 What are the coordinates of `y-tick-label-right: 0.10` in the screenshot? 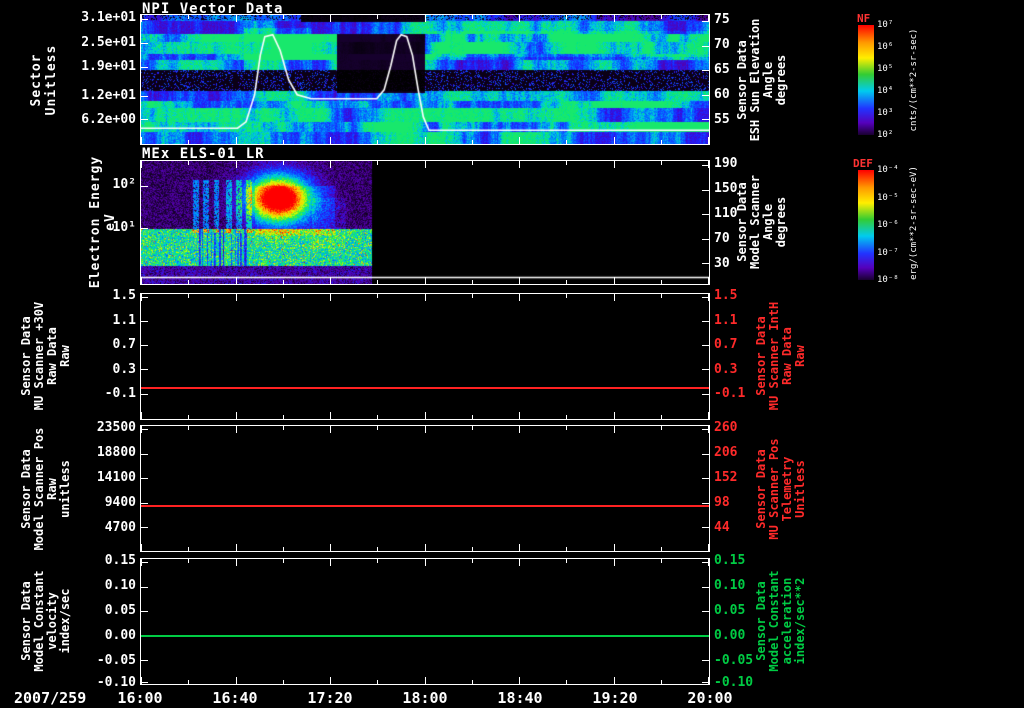 It's located at (730, 585).